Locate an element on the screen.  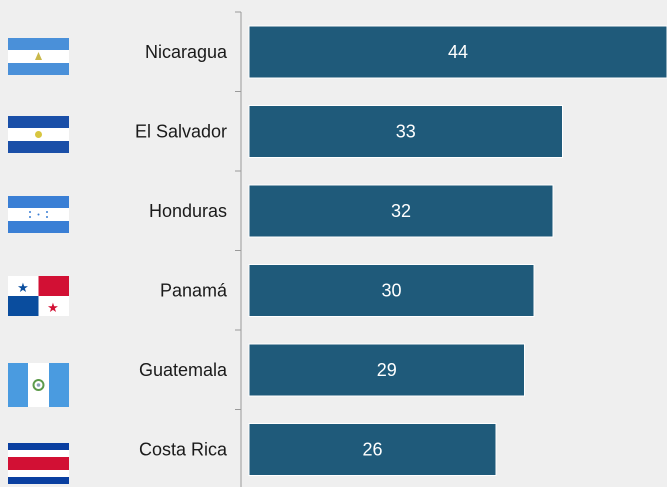
category-label: Costa Rica is located at coordinates (183, 450).